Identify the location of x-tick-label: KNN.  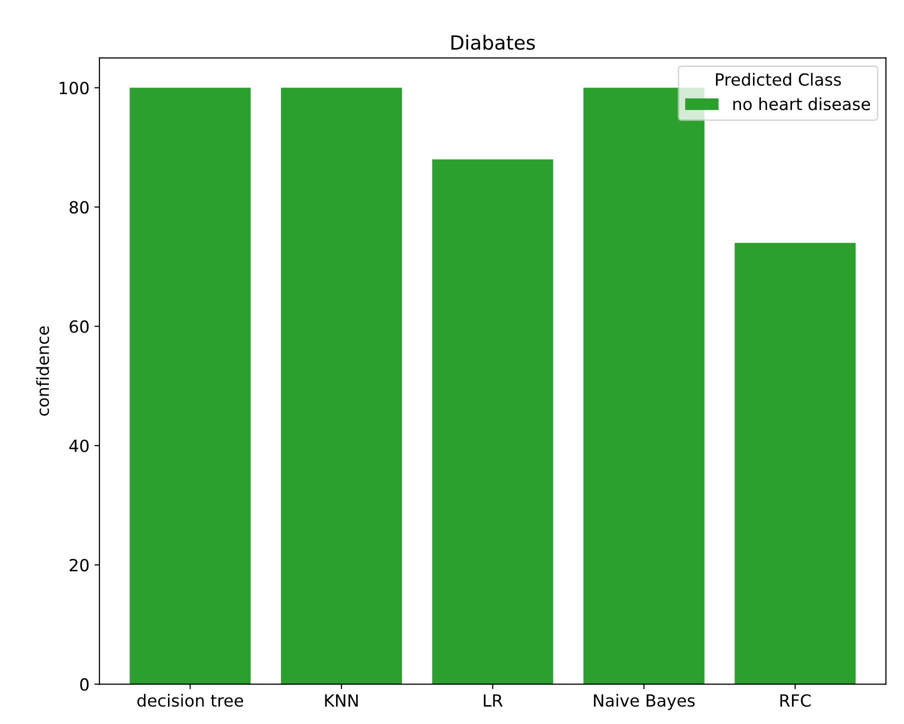
(341, 700).